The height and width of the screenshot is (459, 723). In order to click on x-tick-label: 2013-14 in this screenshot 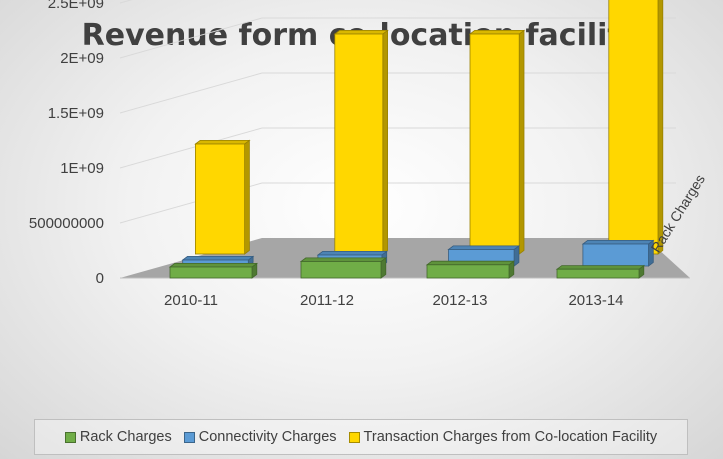, I will do `click(595, 300)`.